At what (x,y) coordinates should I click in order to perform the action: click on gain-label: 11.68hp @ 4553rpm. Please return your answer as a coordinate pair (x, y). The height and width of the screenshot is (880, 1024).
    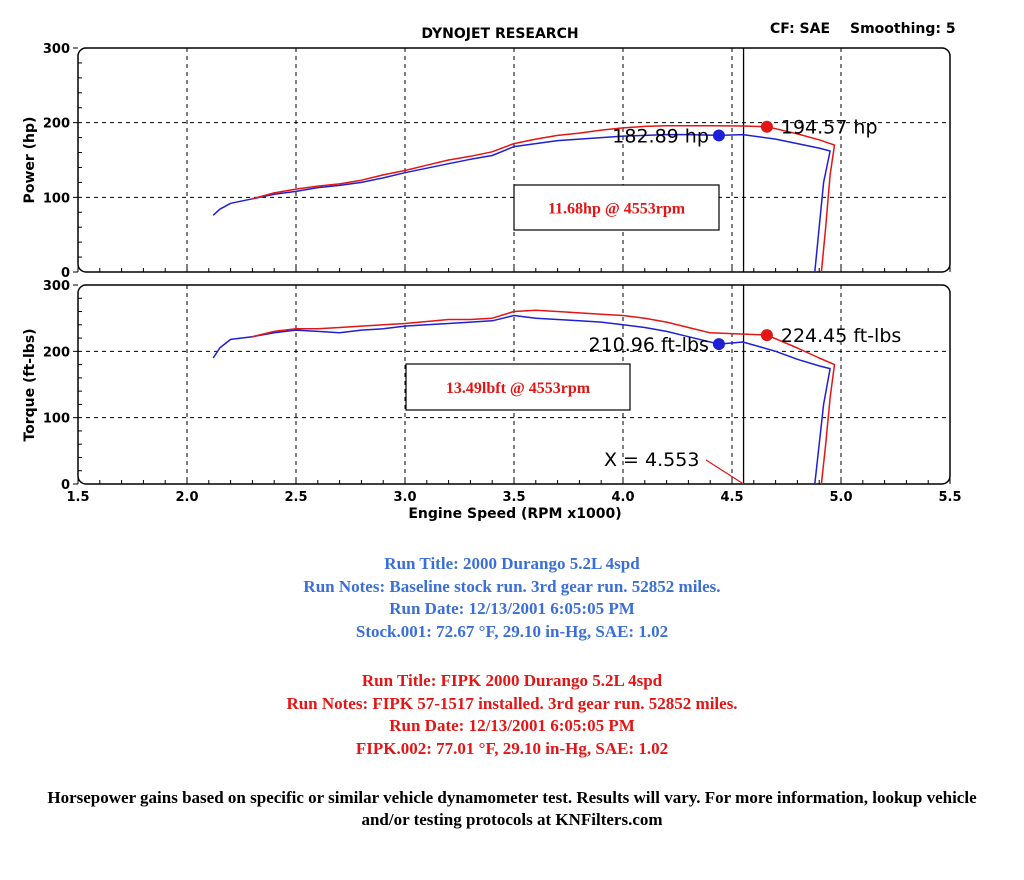
    Looking at the image, I should click on (617, 209).